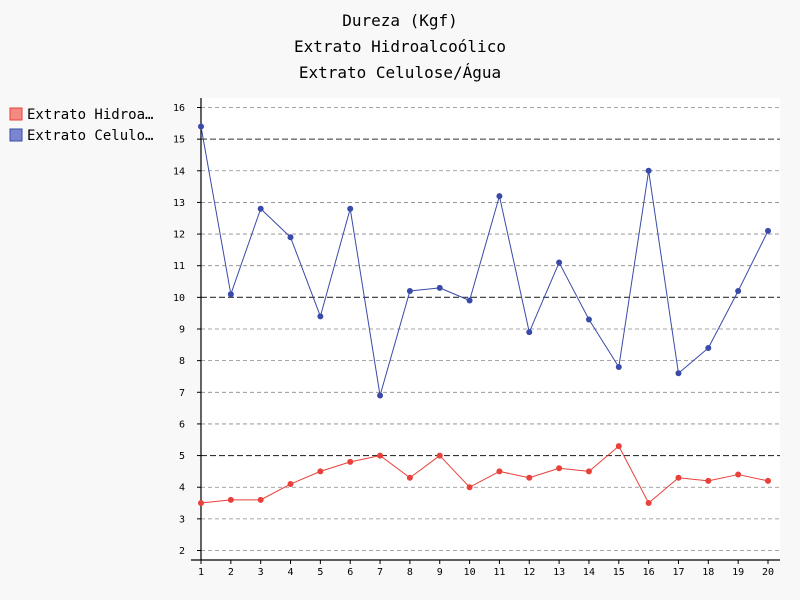 The height and width of the screenshot is (600, 800). I want to click on x-tick-label: 12, so click(529, 572).